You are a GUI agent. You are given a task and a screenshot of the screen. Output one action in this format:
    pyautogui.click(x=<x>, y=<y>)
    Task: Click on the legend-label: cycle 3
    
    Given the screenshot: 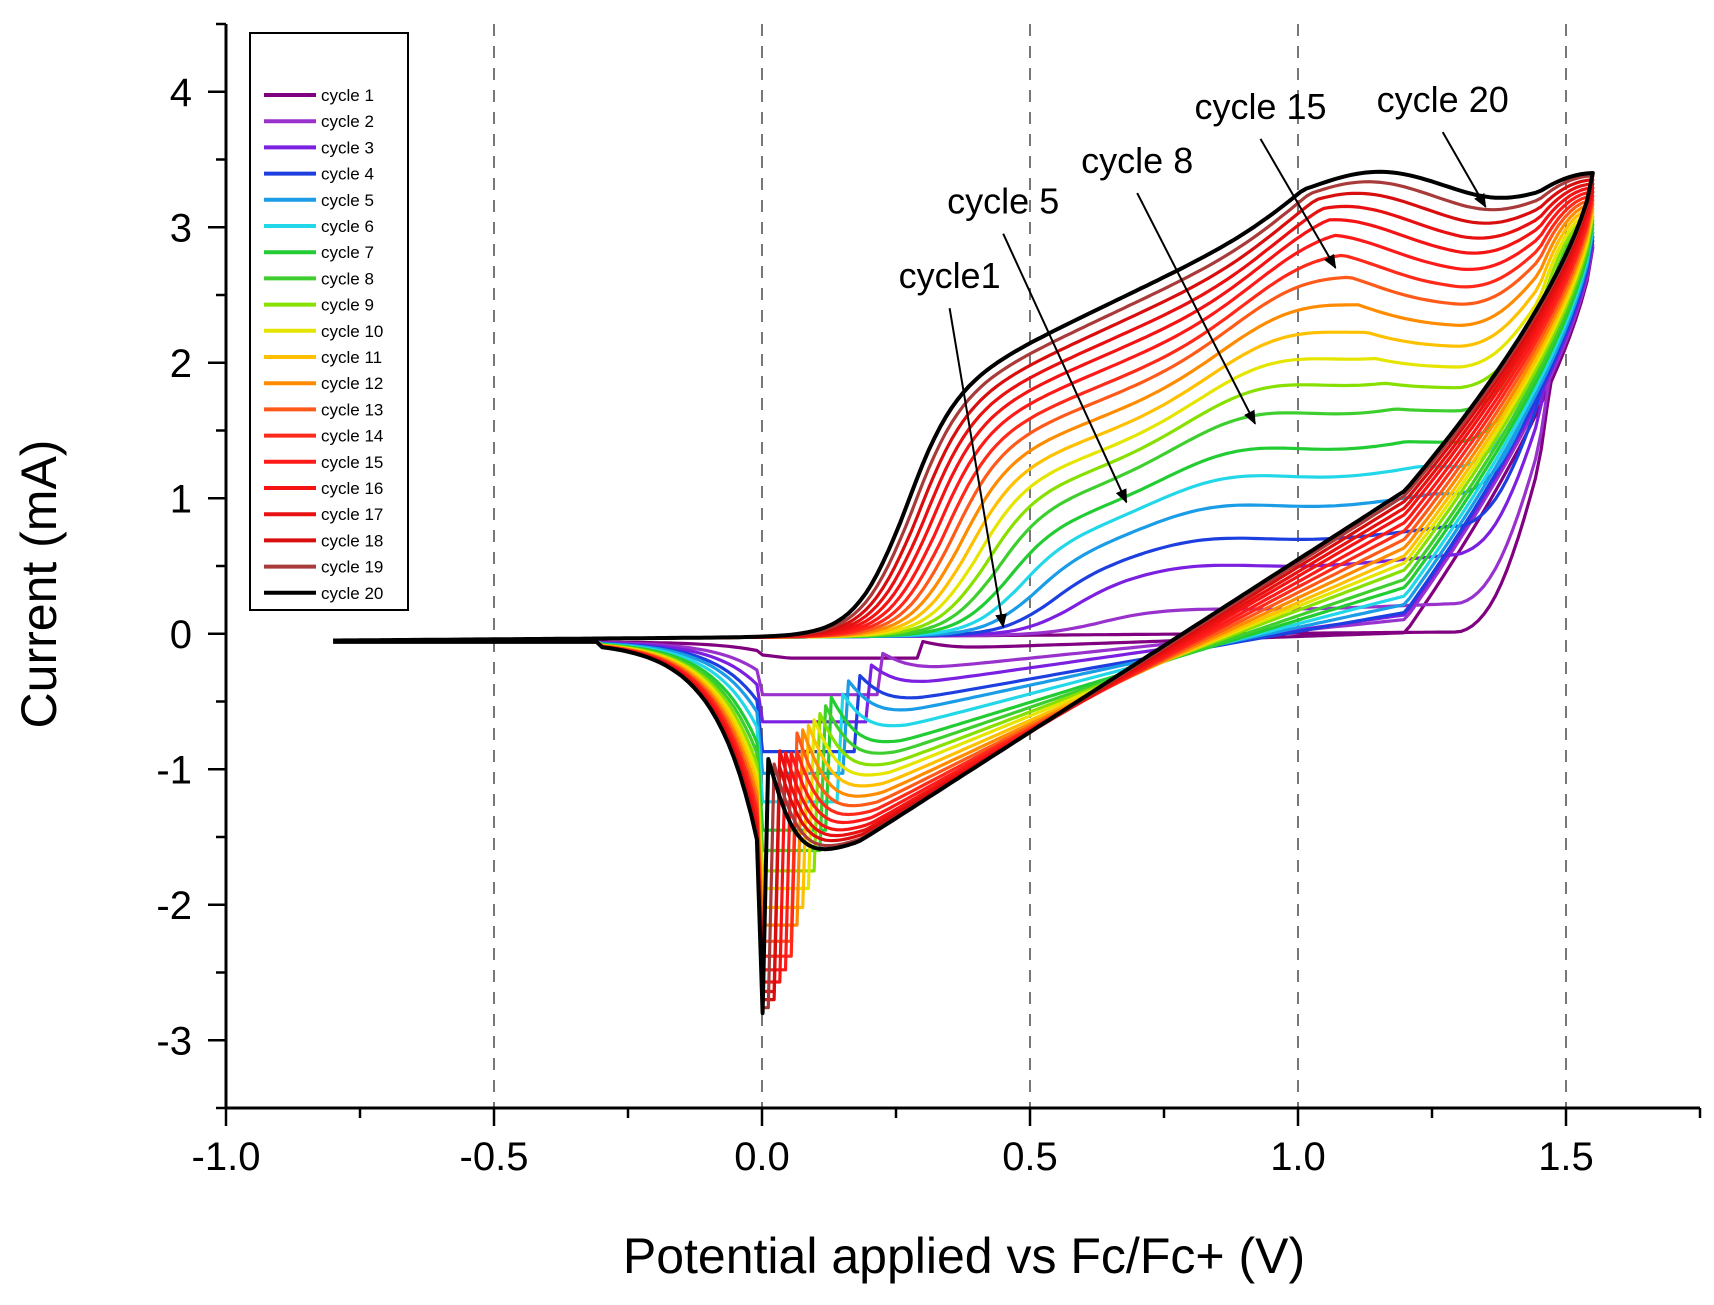 What is the action you would take?
    pyautogui.click(x=347, y=147)
    